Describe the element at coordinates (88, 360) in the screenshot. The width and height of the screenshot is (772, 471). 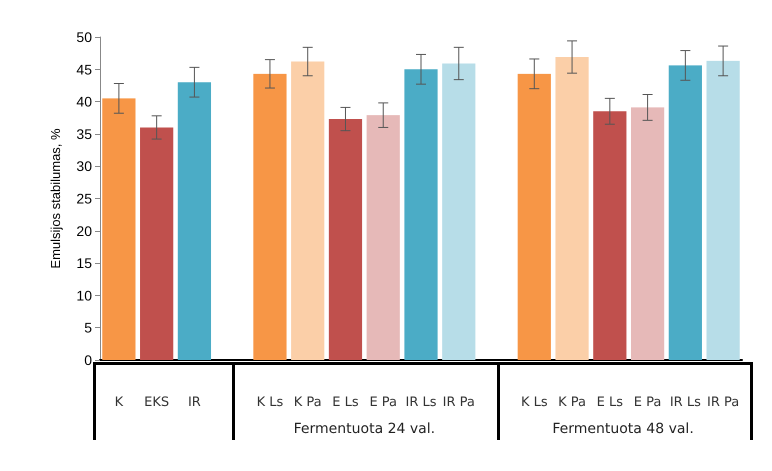
I see `y-tick-label: 0` at that location.